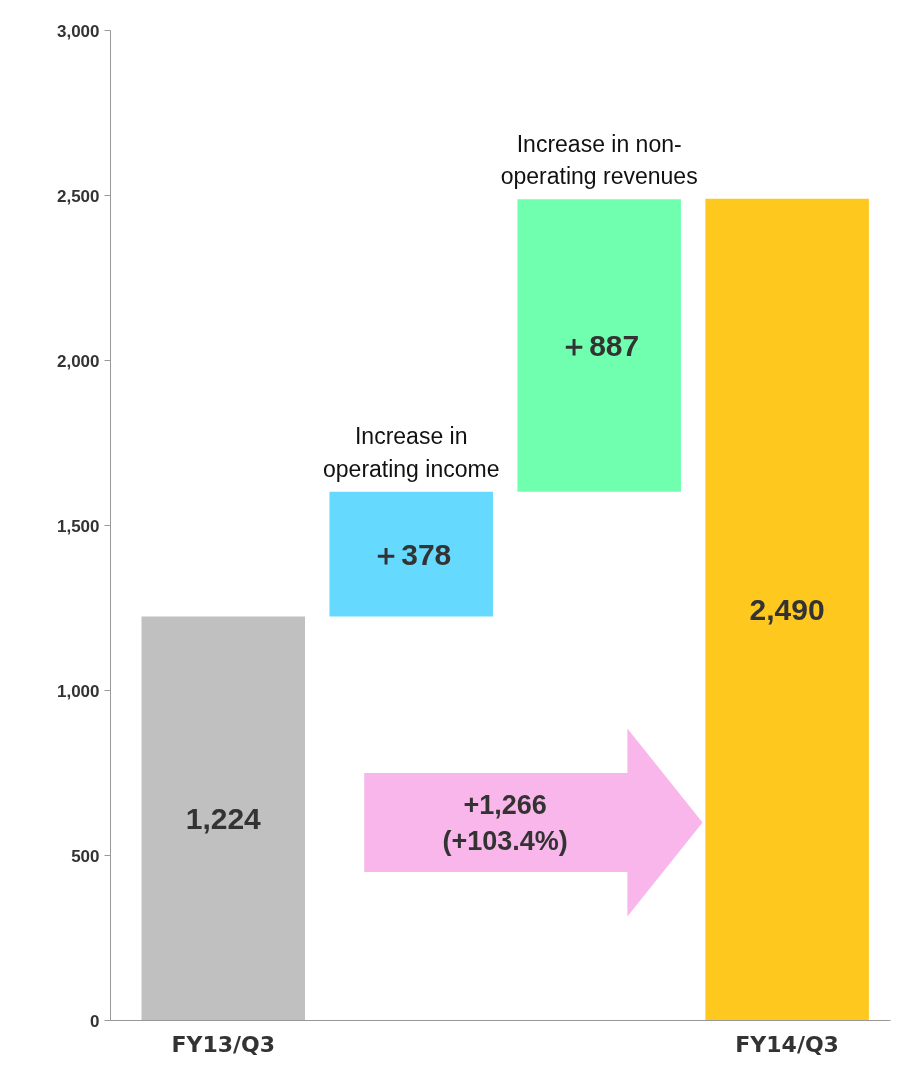  What do you see at coordinates (95, 1021) in the screenshot?
I see `y-tick-label: 0` at bounding box center [95, 1021].